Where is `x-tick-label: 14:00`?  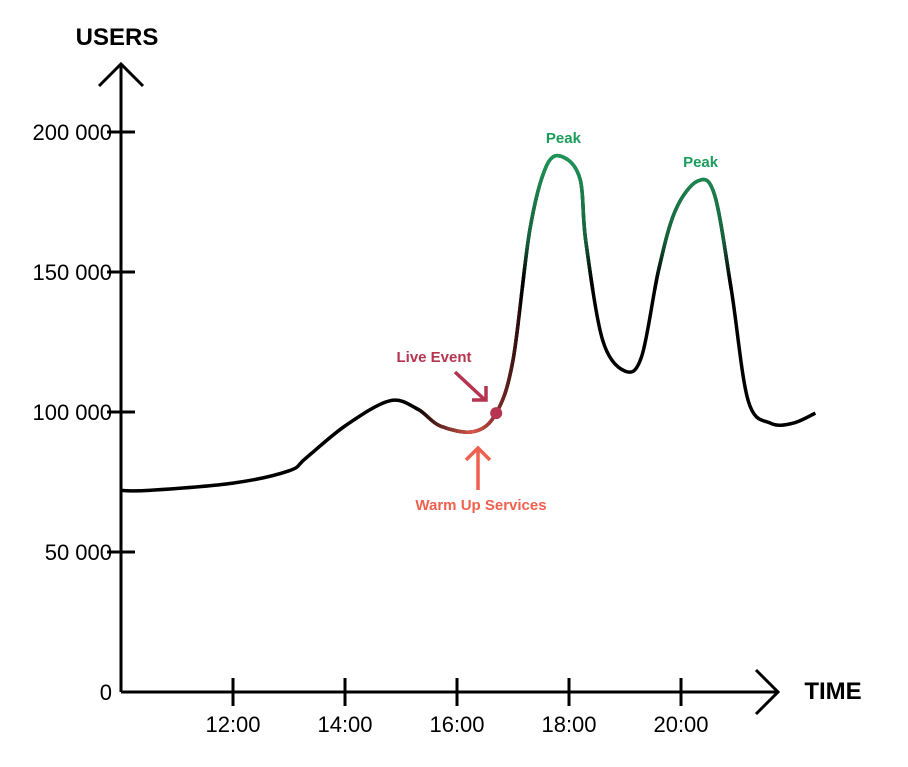 x-tick-label: 14:00 is located at coordinates (344, 724).